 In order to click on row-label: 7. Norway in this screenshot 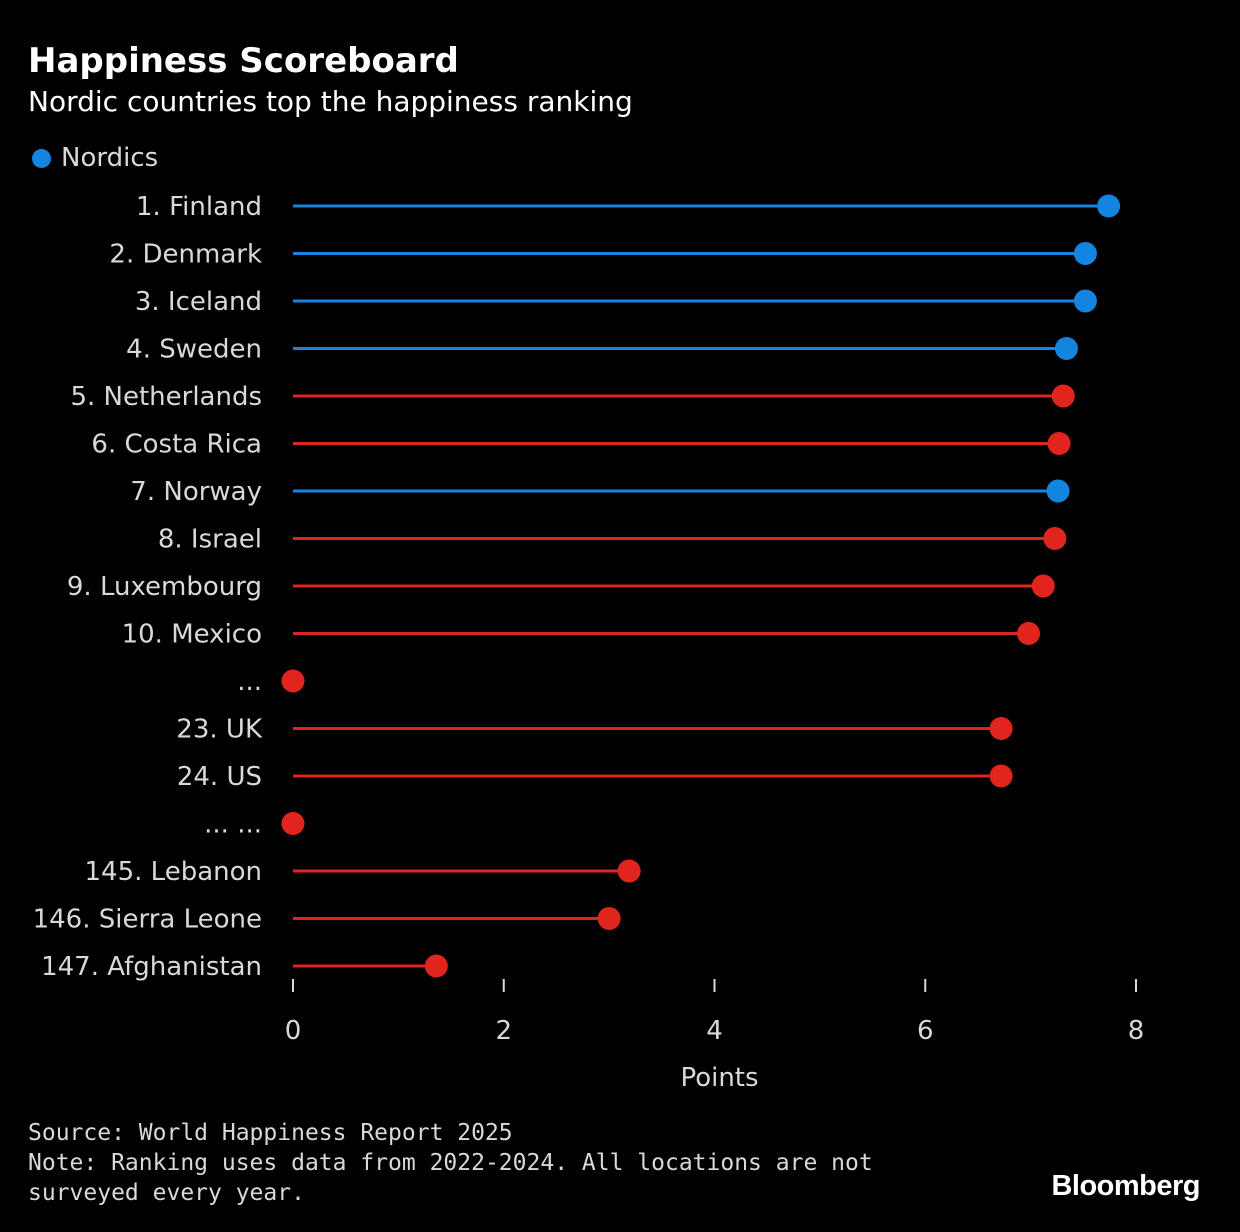, I will do `click(196, 492)`.